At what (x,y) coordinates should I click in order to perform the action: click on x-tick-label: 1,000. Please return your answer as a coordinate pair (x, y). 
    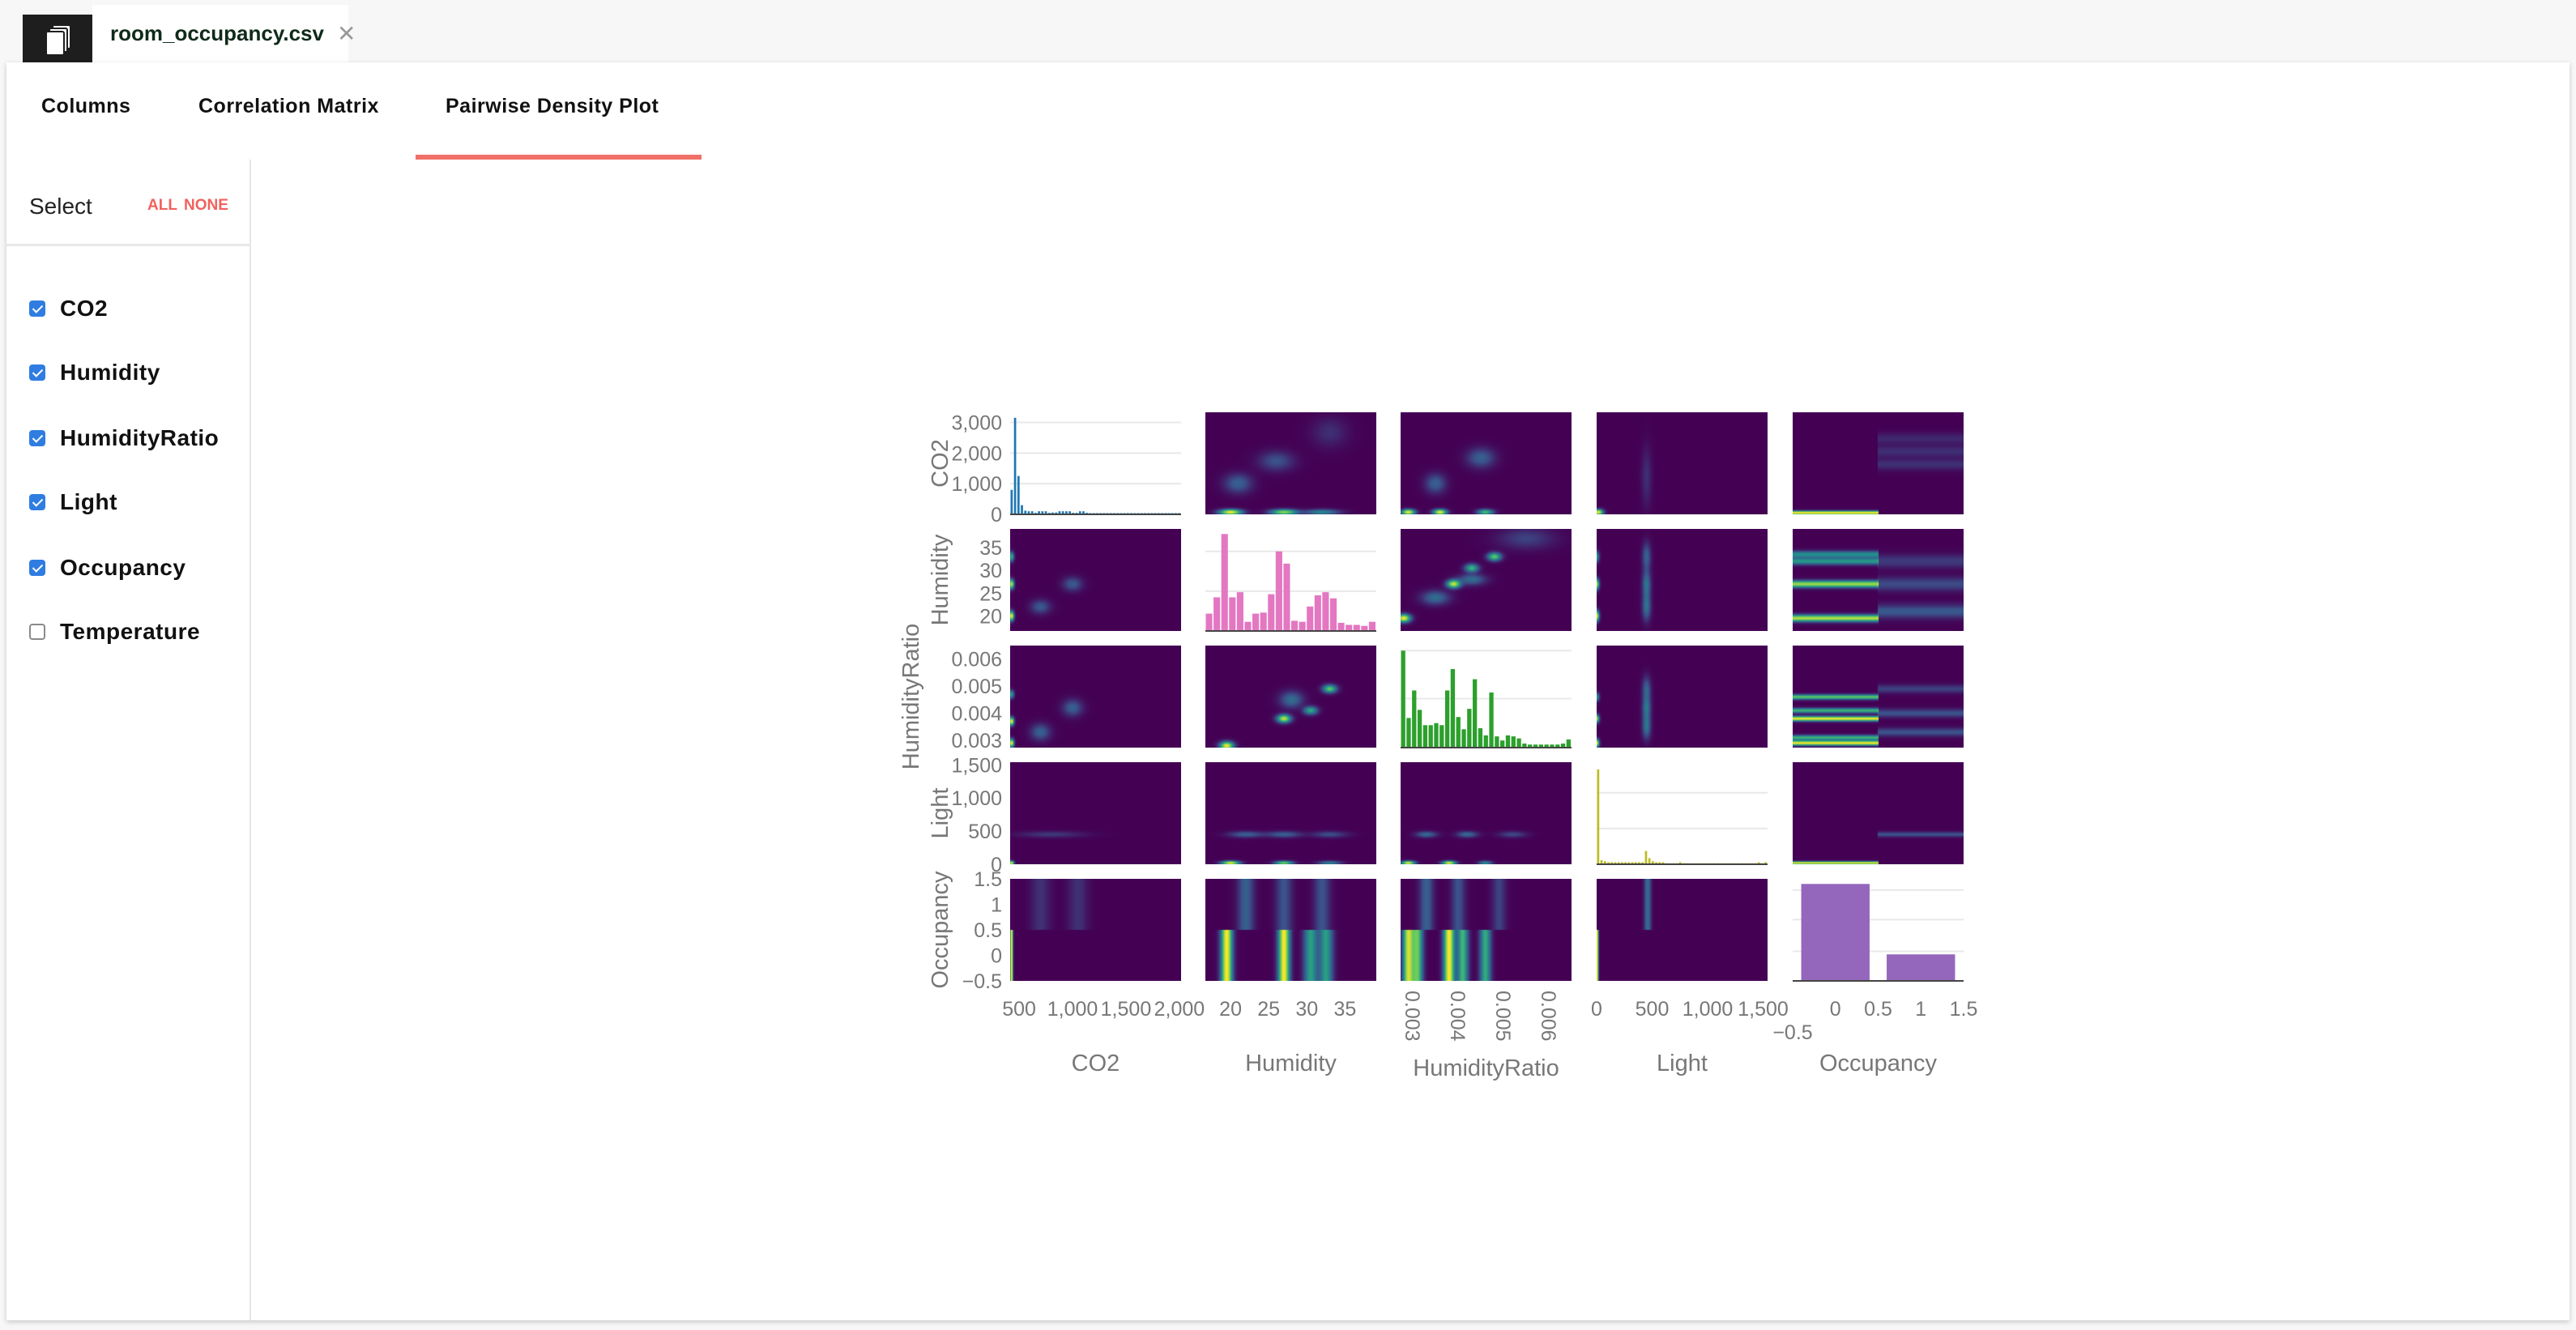
    Looking at the image, I should click on (1072, 1009).